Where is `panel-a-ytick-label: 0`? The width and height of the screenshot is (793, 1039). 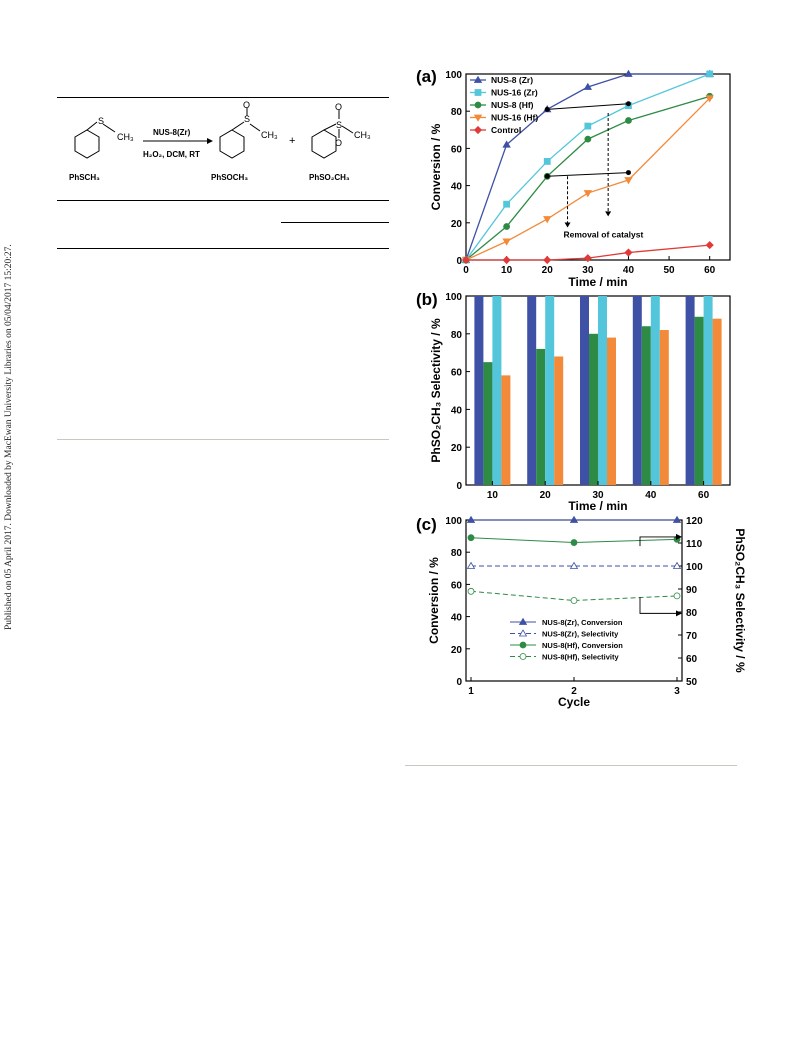 panel-a-ytick-label: 0 is located at coordinates (459, 261).